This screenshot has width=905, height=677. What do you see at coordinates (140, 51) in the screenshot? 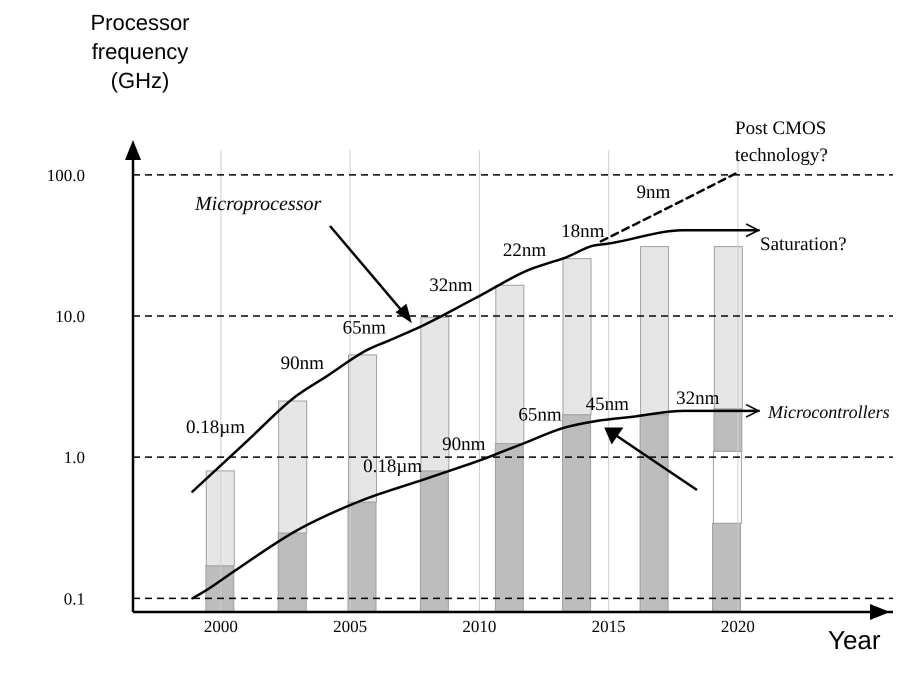
I see `y-axis-title: Processor frequency (GHz)` at bounding box center [140, 51].